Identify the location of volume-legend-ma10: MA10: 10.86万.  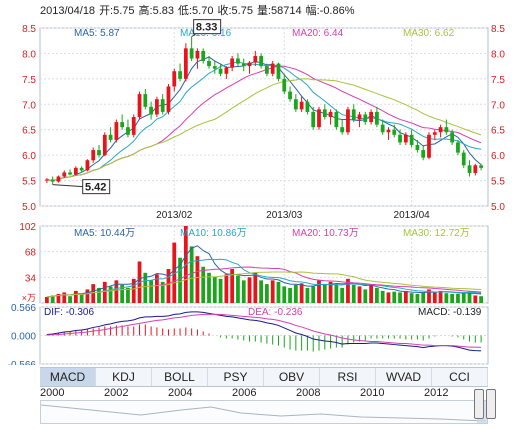
(213, 233).